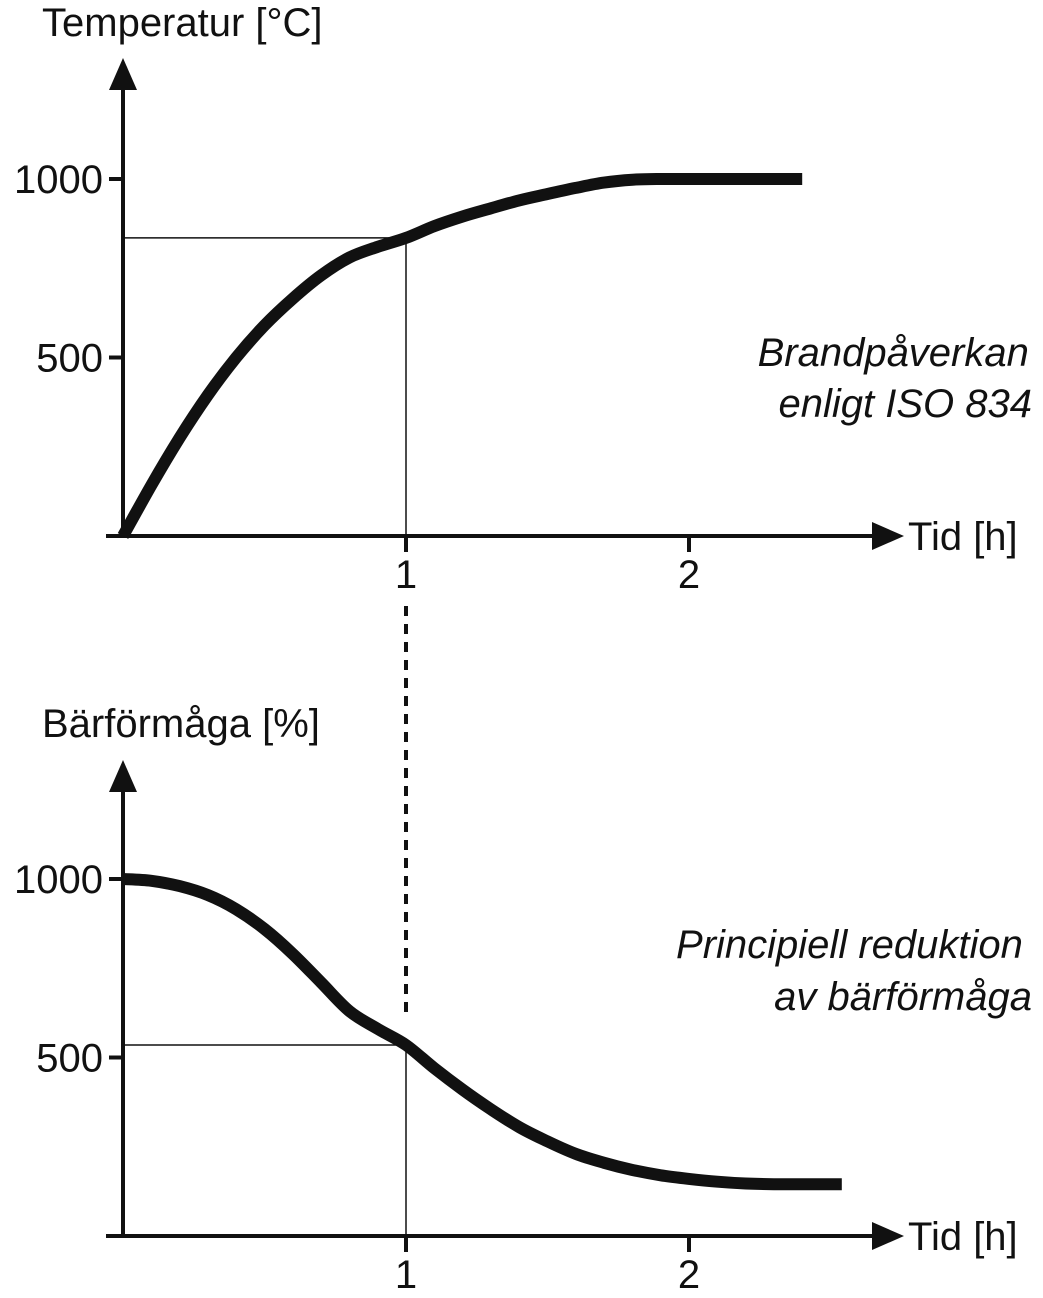 Image resolution: width=1043 pixels, height=1298 pixels. What do you see at coordinates (963, 537) in the screenshot?
I see `temperature-x-axis-title: Tid [h]` at bounding box center [963, 537].